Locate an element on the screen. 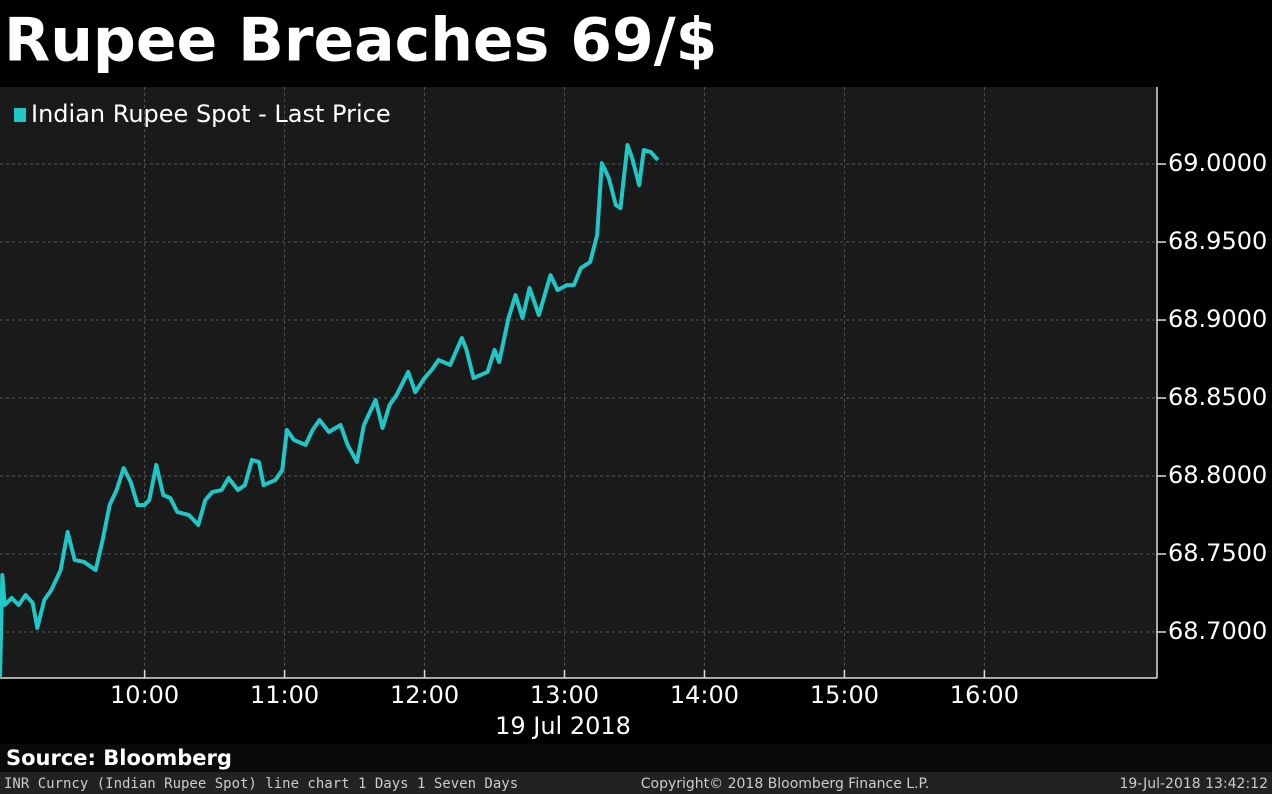  y-tick-label: 68.9000 is located at coordinates (1217, 319).